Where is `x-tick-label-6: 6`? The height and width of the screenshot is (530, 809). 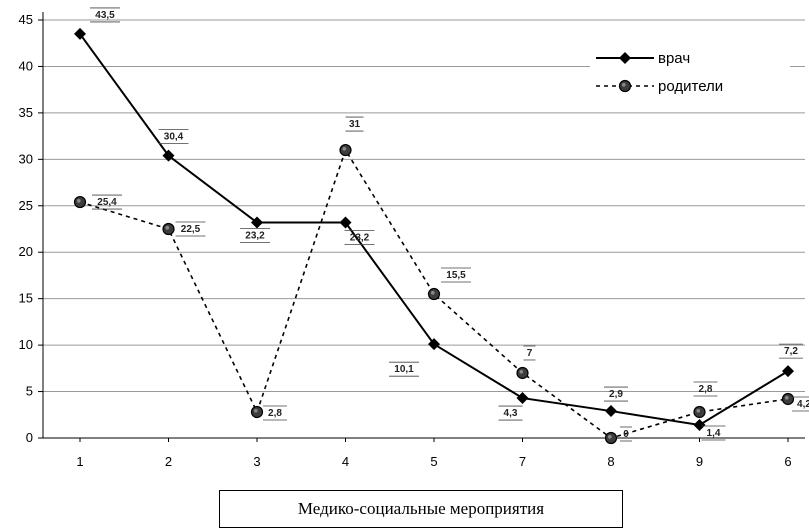
x-tick-label-6: 6 is located at coordinates (787, 461).